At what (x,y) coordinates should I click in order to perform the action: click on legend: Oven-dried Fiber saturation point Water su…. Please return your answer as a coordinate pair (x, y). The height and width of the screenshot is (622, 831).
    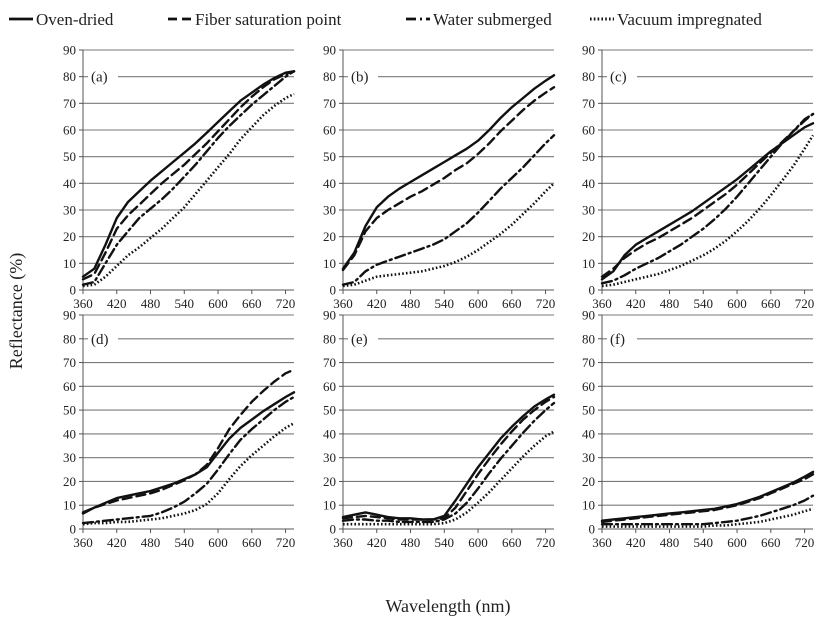
    Looking at the image, I should click on (385, 19).